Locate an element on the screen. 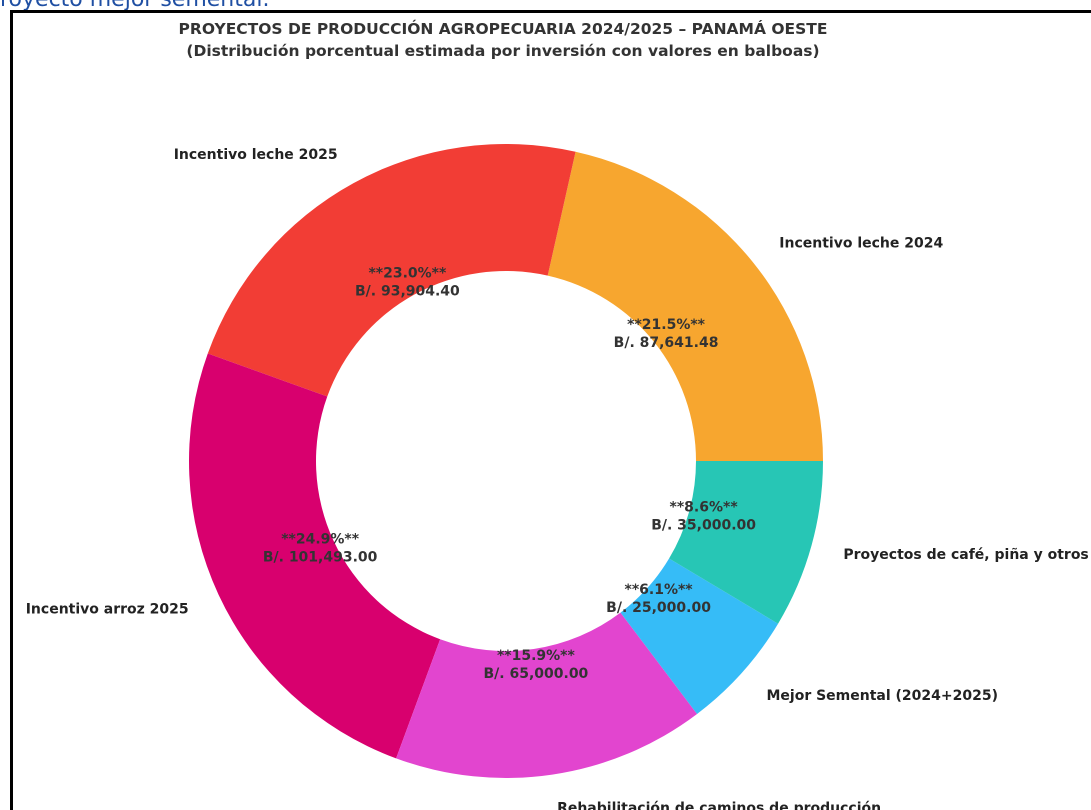 Image resolution: width=1091 pixels, height=810 pixels. amount-label-6: B/. 35,000.00 is located at coordinates (703, 526).